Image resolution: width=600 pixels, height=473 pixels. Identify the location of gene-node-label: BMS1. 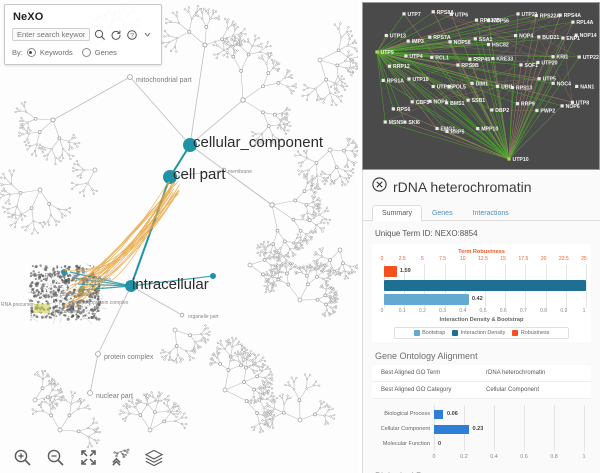
(457, 104).